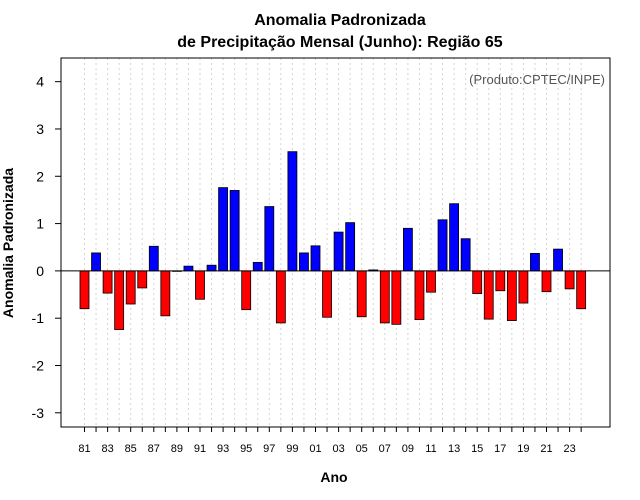 This screenshot has width=640, height=500. What do you see at coordinates (131, 449) in the screenshot?
I see `x-tick-label: 85` at bounding box center [131, 449].